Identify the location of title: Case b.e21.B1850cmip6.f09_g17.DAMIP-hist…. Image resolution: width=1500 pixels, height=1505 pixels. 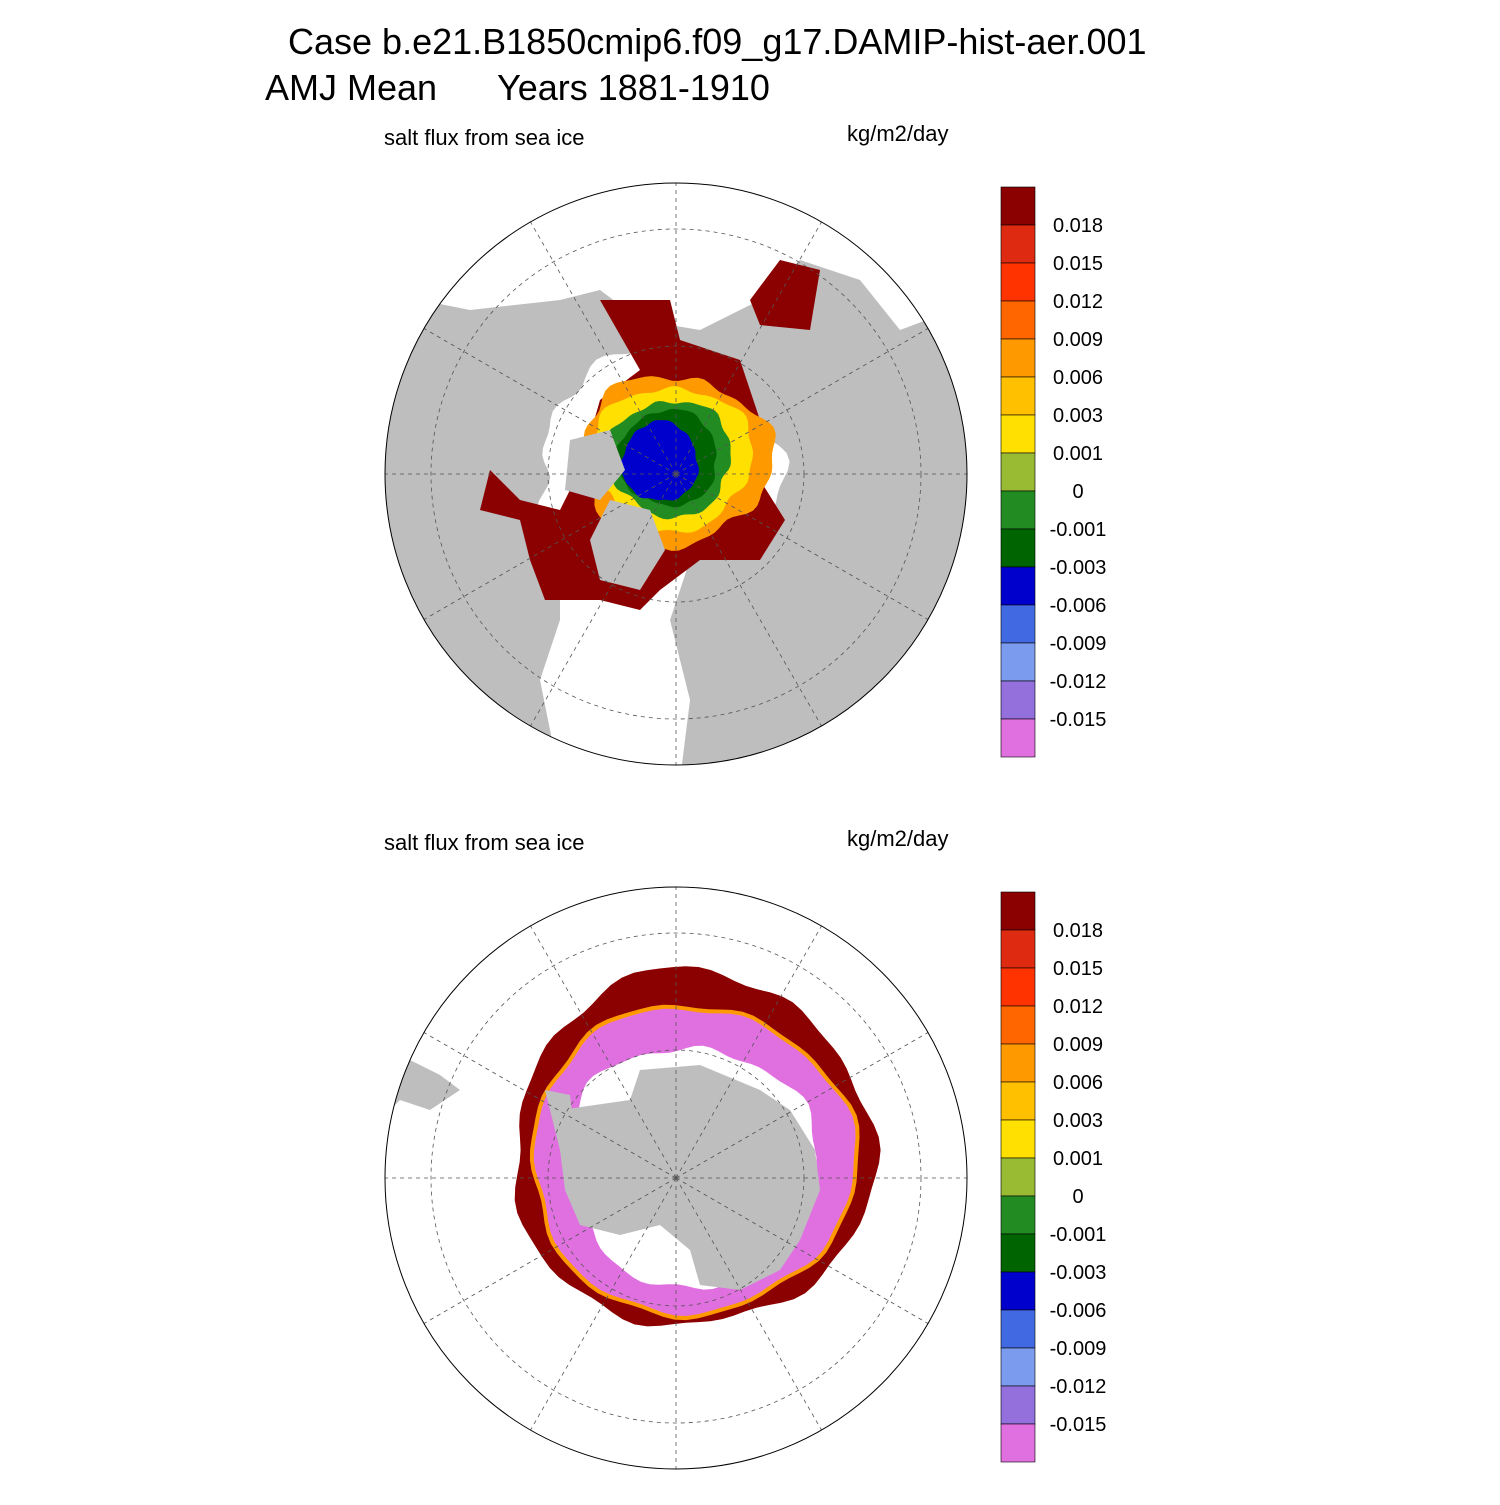
(717, 41).